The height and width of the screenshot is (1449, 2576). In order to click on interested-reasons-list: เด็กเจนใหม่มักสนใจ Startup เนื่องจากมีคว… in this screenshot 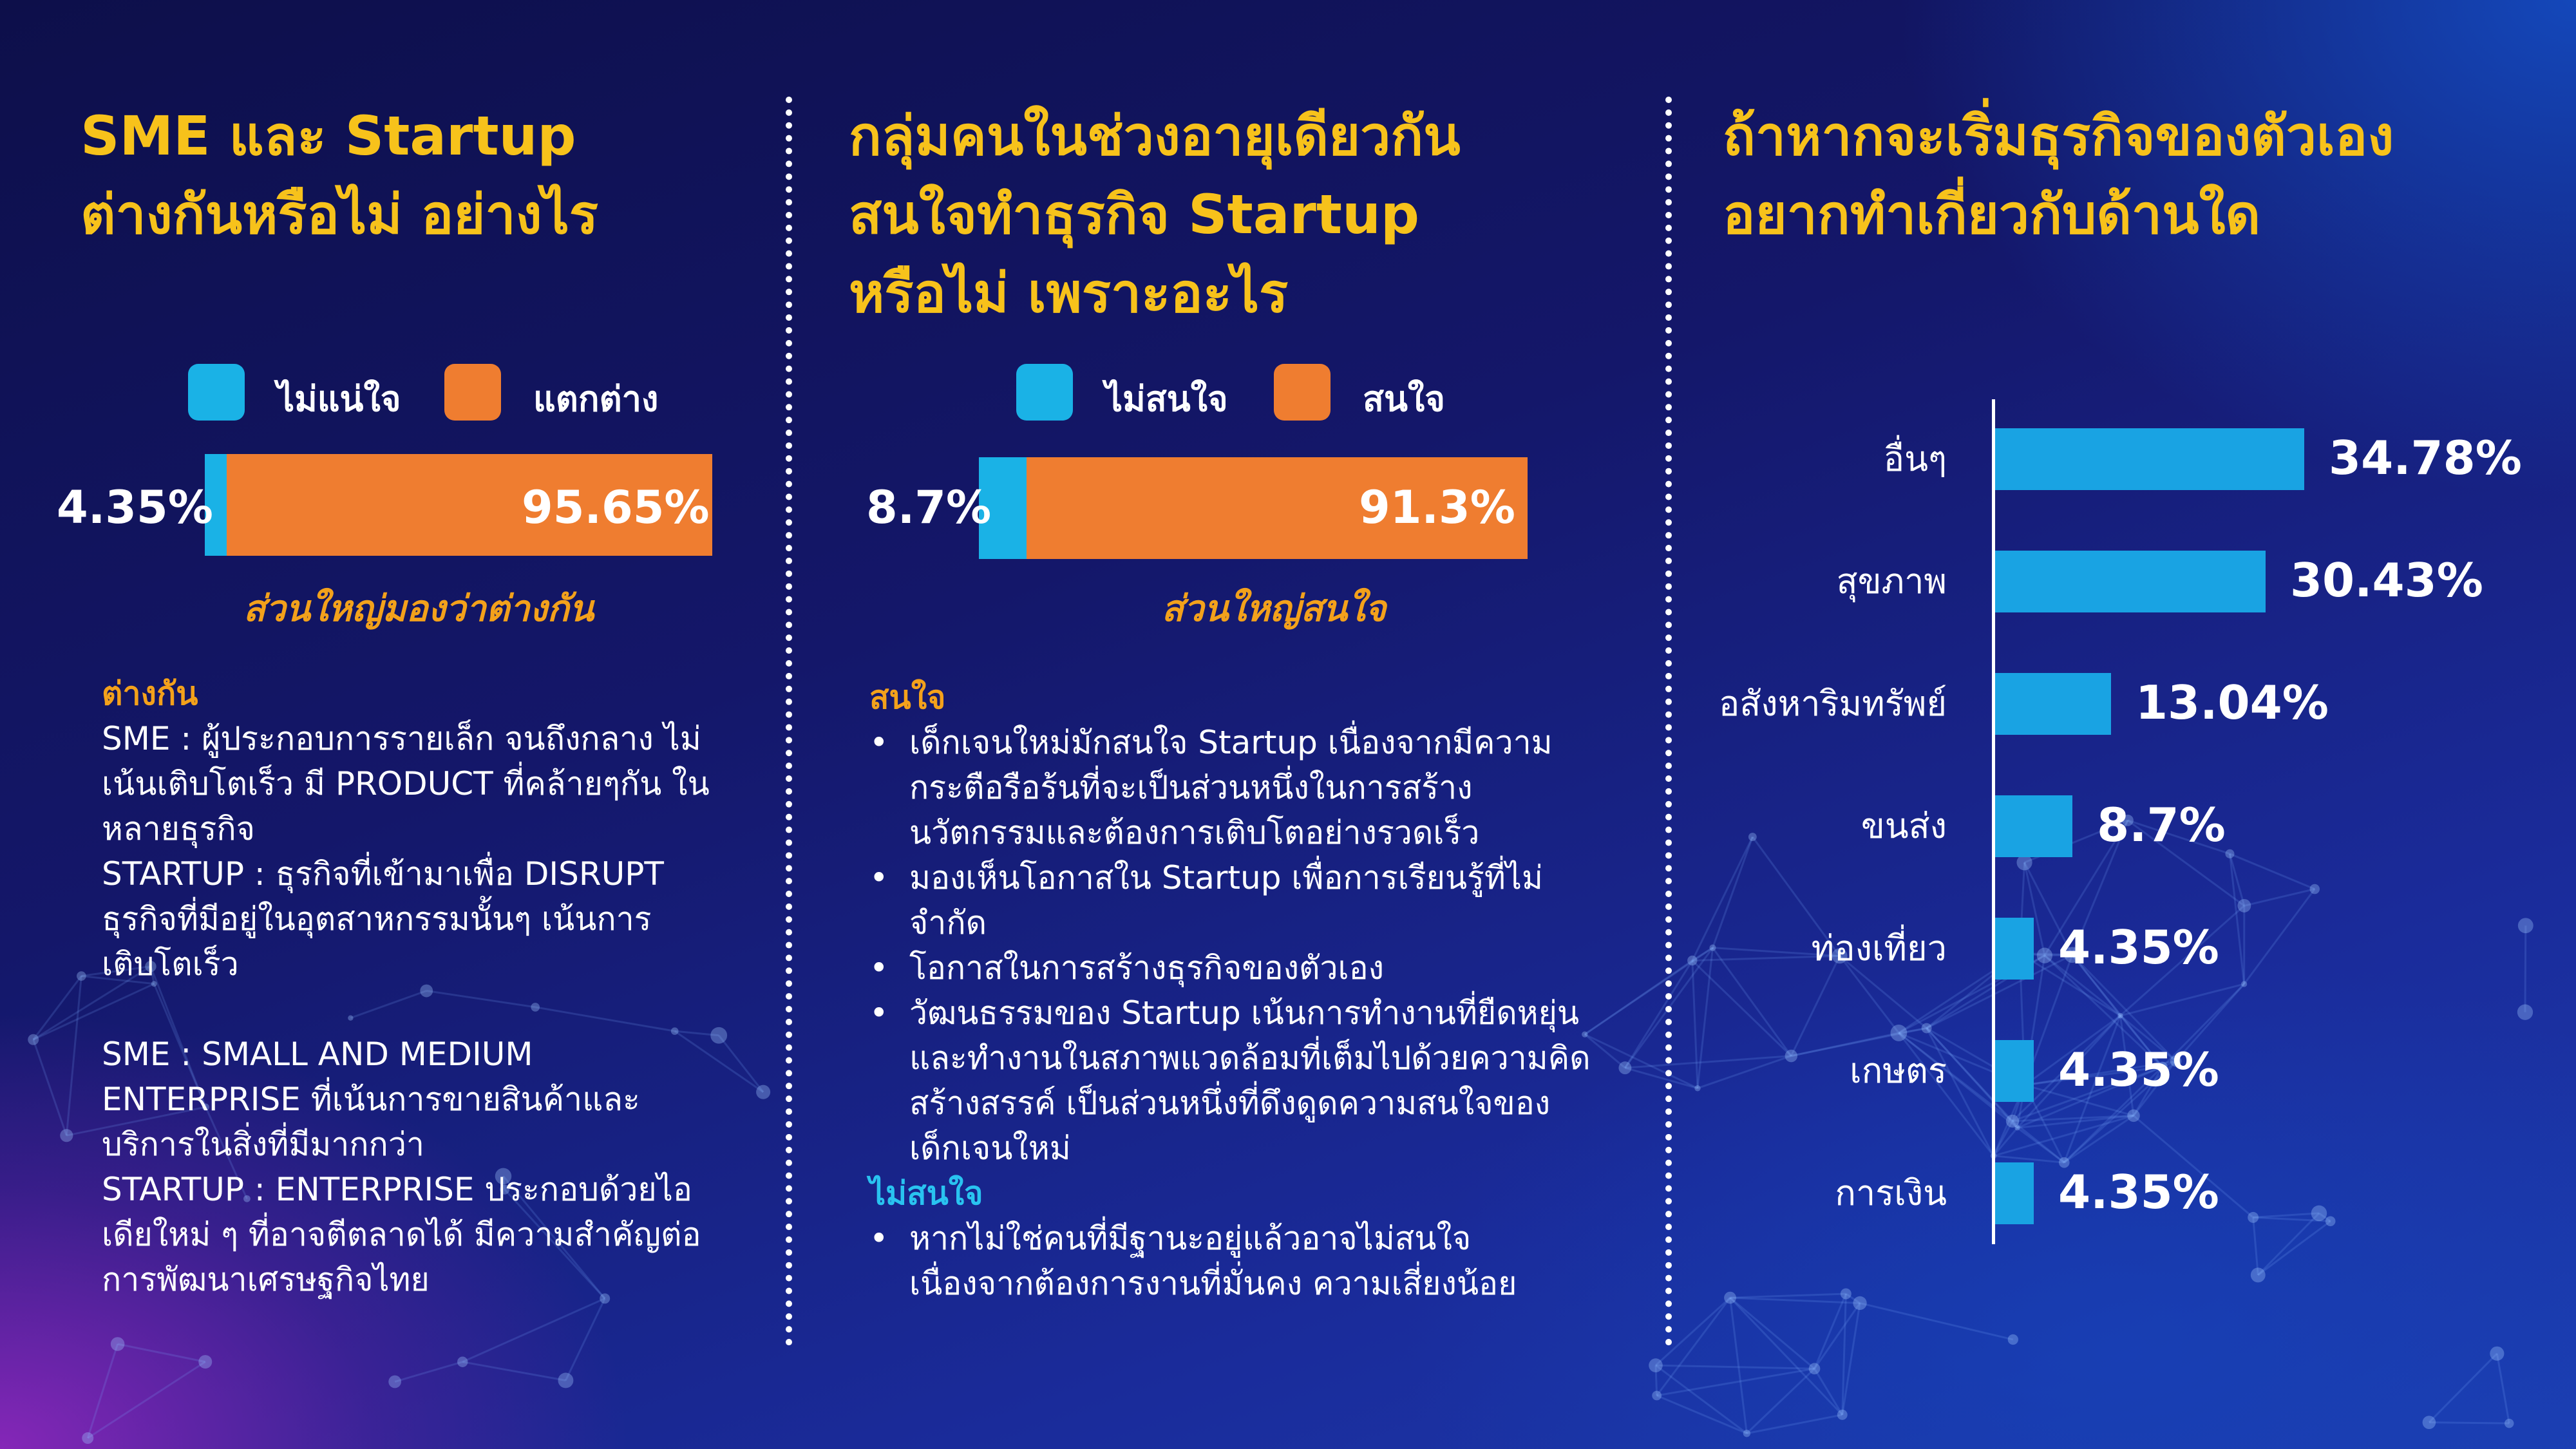, I will do `click(1233, 945)`.